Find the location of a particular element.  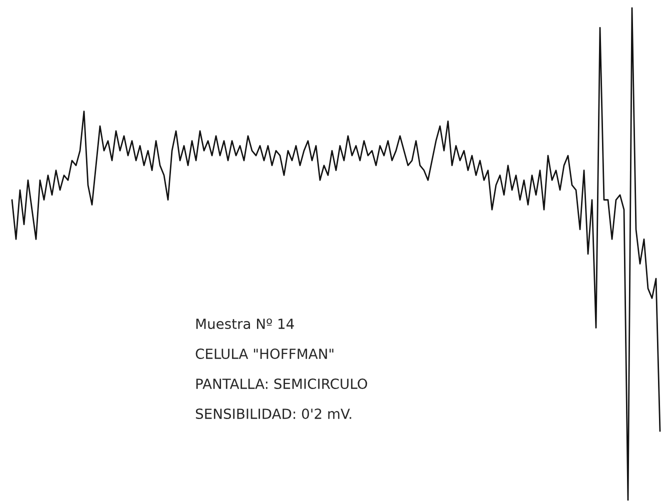

annotation: SENSIBILIDAD: 0'2 mV. is located at coordinates (274, 414).